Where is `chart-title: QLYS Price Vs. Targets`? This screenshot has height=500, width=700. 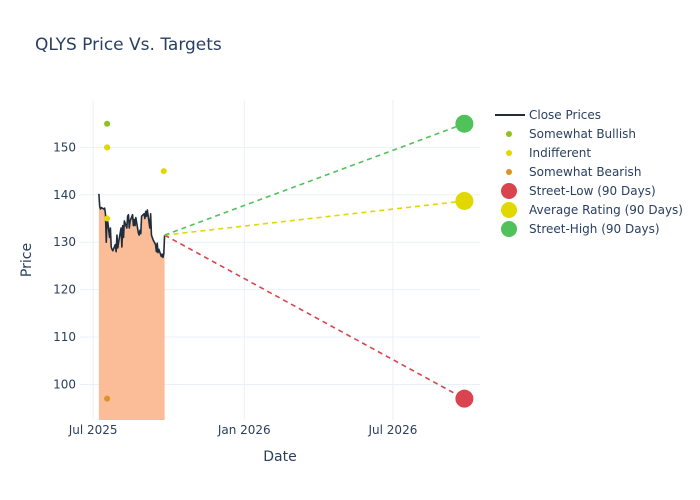
chart-title: QLYS Price Vs. Targets is located at coordinates (128, 45).